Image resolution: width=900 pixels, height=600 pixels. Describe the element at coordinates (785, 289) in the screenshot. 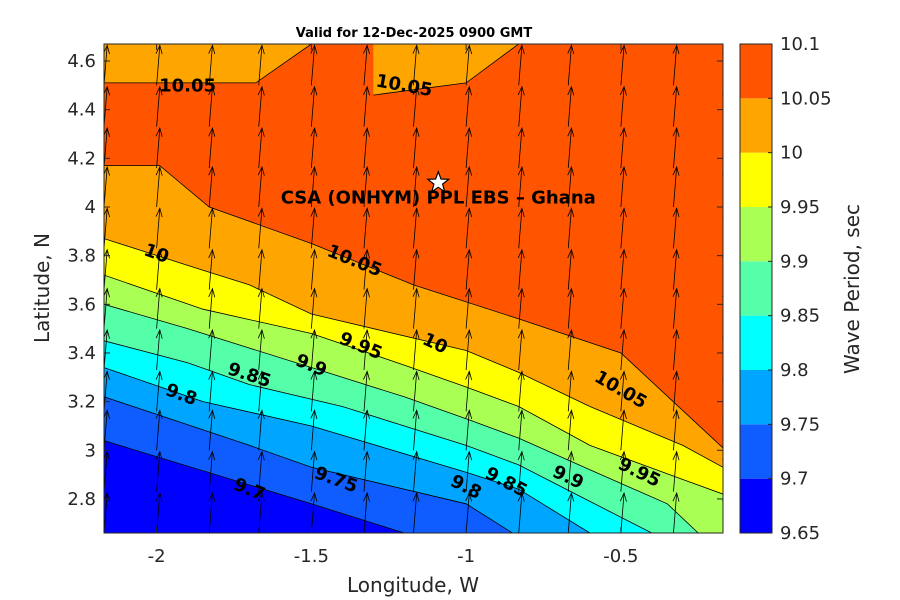

I see `colorbar: 9.65 9.7 9.75 9.8 9.85 9.9 9.95 10 10.05 10.1` at that location.